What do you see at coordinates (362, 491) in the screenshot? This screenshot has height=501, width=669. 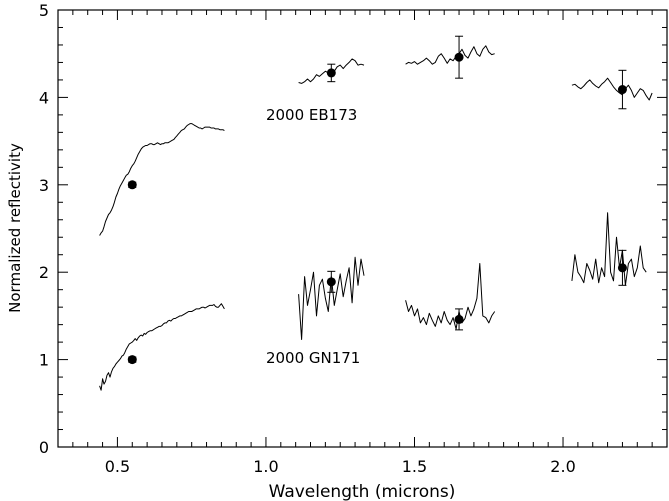 I see `x-axis-label: Wavelength (microns)` at bounding box center [362, 491].